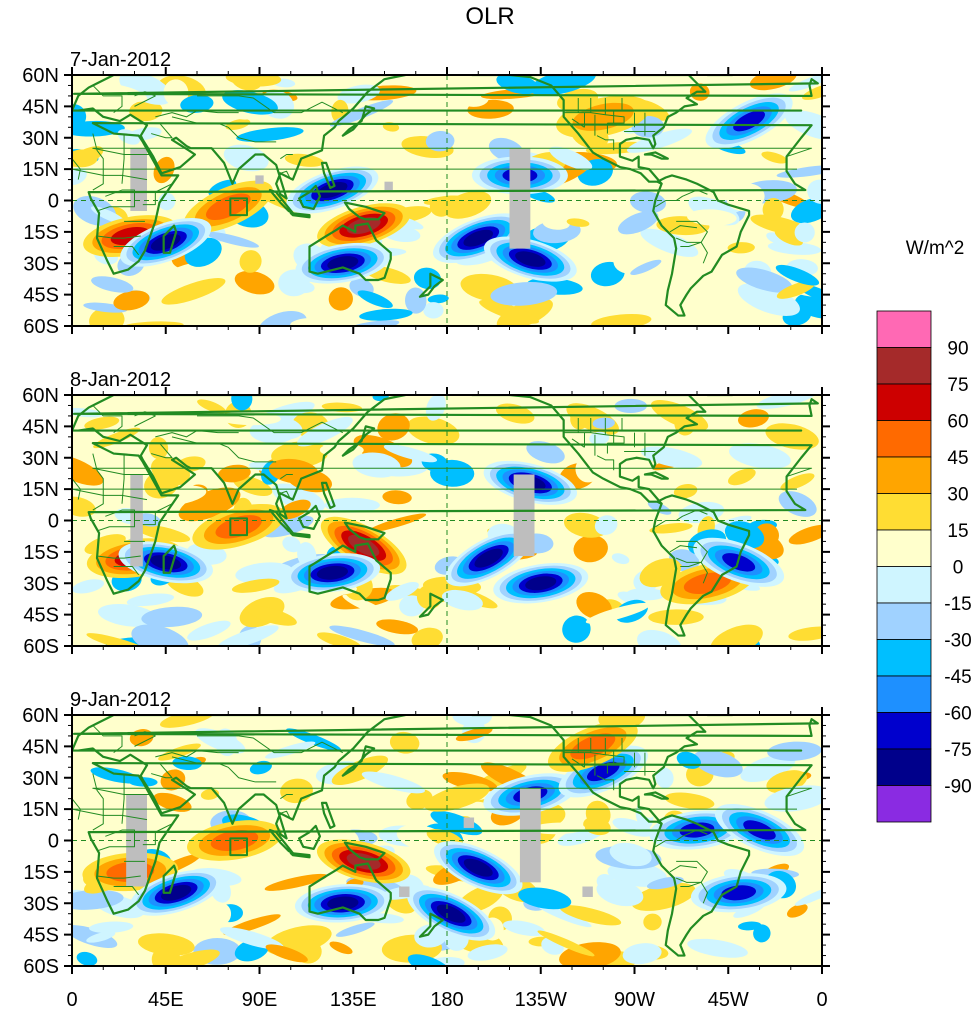 This screenshot has width=980, height=1014. I want to click on colorbar: W/m^2 90 75 60 45 30 15 0 -15 -30 -45 -60 -75 -90, so click(924, 530).